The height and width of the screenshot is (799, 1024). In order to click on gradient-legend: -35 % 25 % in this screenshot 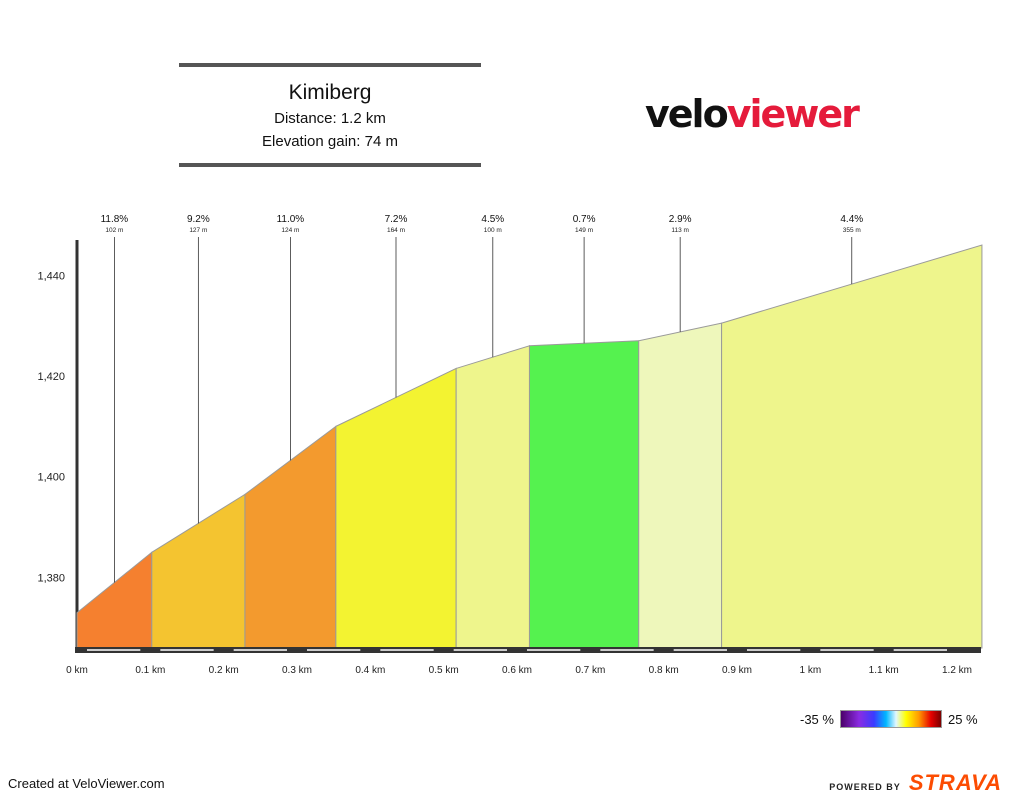, I will do `click(889, 719)`.